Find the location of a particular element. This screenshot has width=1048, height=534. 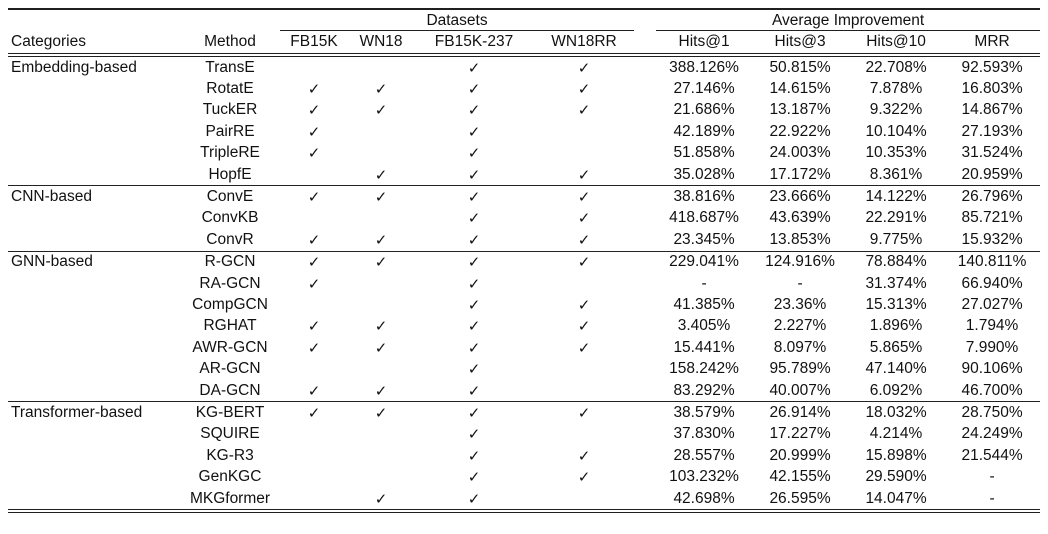

metric-cell: 22.291% is located at coordinates (896, 218).